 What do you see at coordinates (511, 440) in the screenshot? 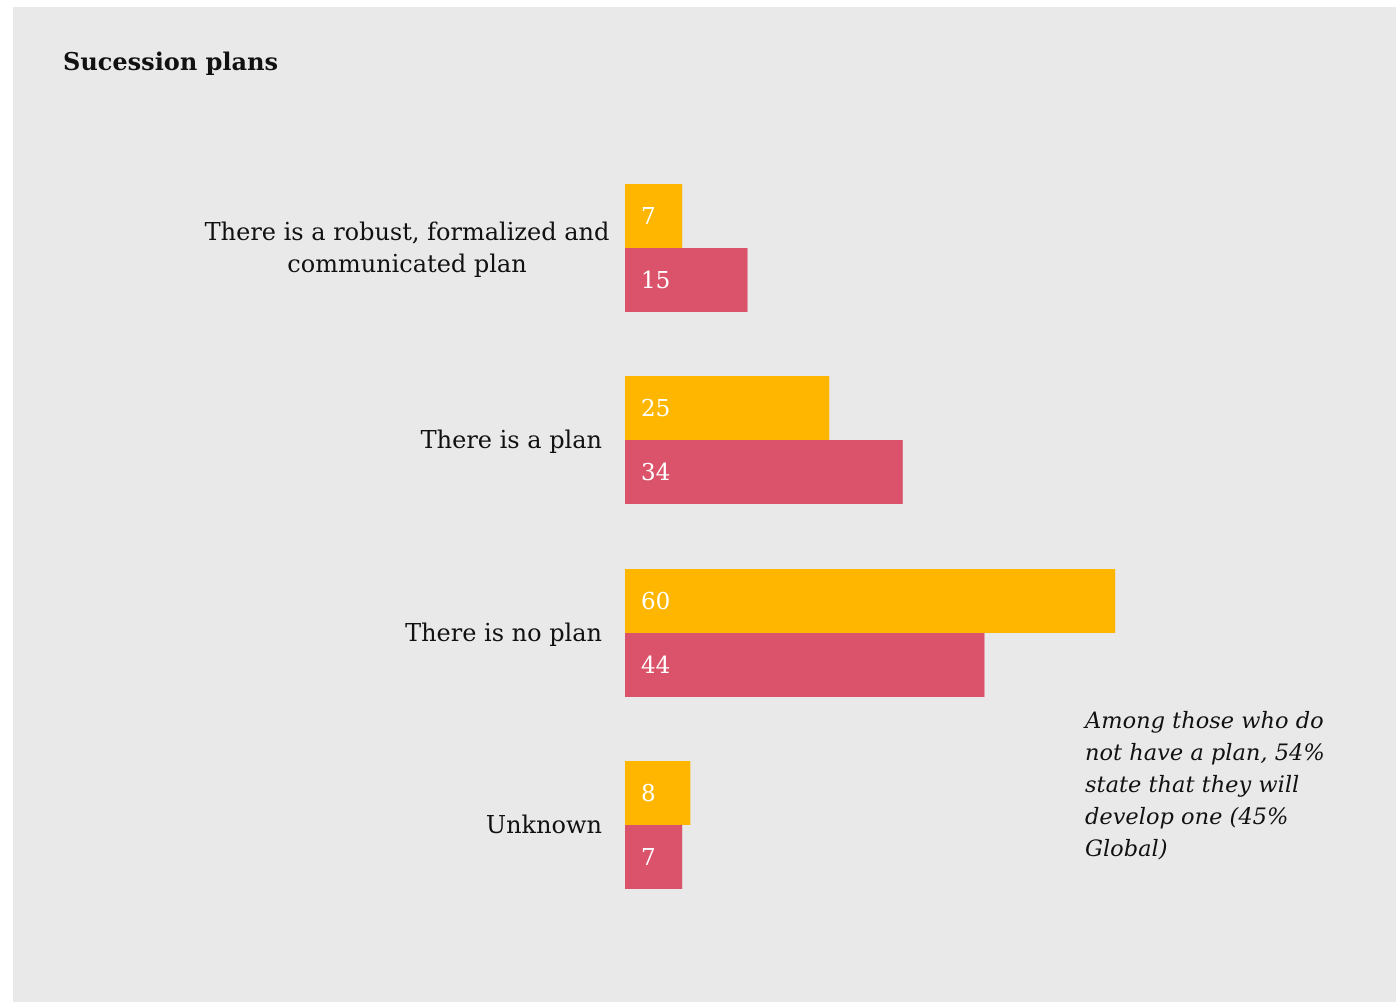
I see `category-label: There is a plan` at bounding box center [511, 440].